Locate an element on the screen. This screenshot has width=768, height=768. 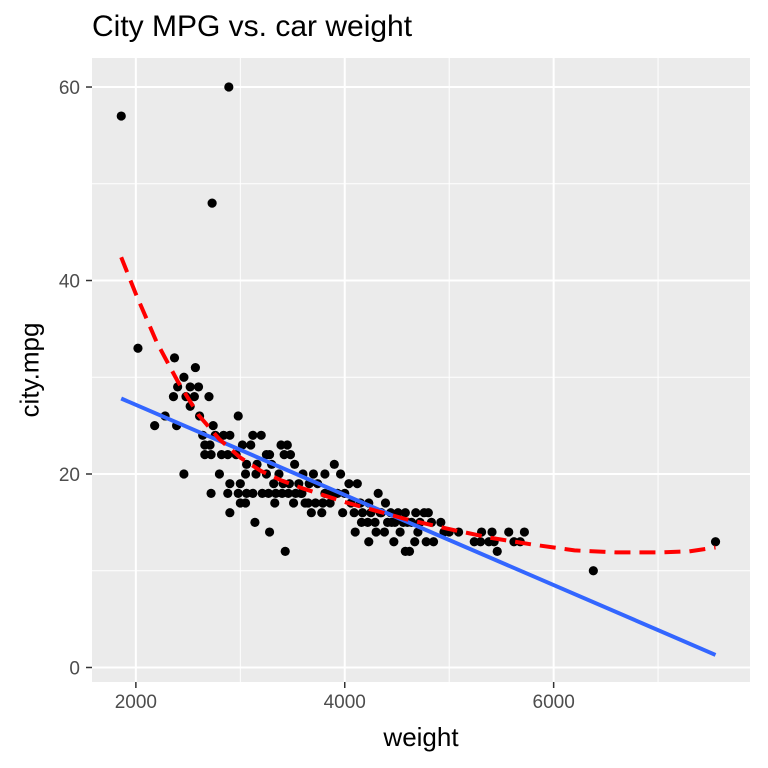
y-tick-label: 40 is located at coordinates (69, 282).